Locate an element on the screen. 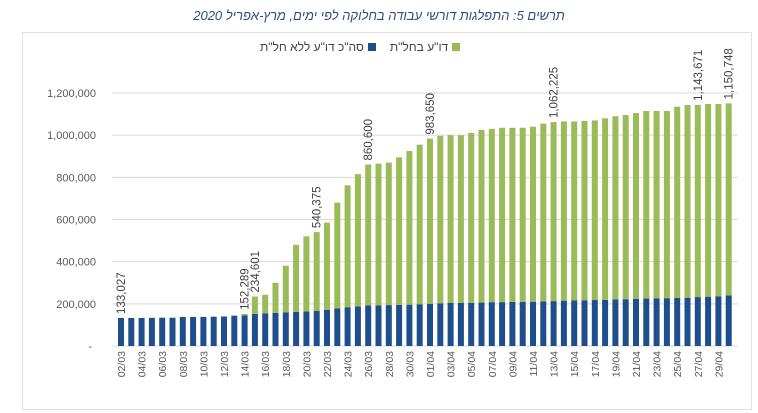 This screenshot has width=758, height=413. legend-label: דו"ע בחל"ת is located at coordinates (419, 47).